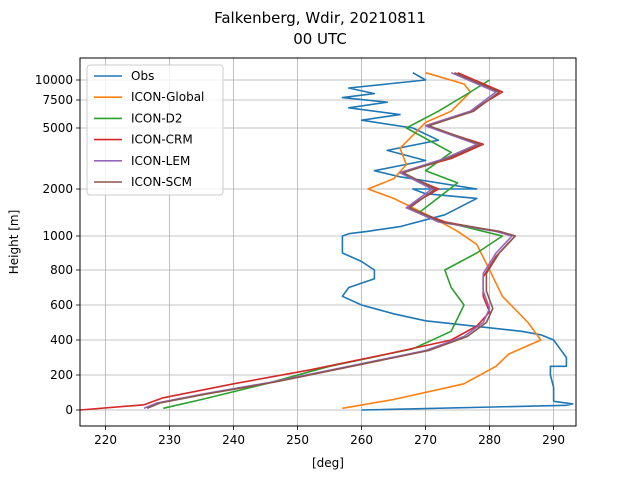  What do you see at coordinates (57, 128) in the screenshot?
I see `y-tick-label: 5000` at bounding box center [57, 128].